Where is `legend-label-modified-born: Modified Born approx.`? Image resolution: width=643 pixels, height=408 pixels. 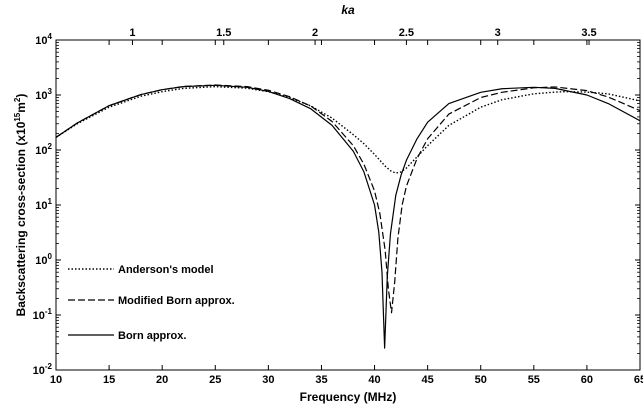
legend-label-modified-born: Modified Born approx. is located at coordinates (176, 301).